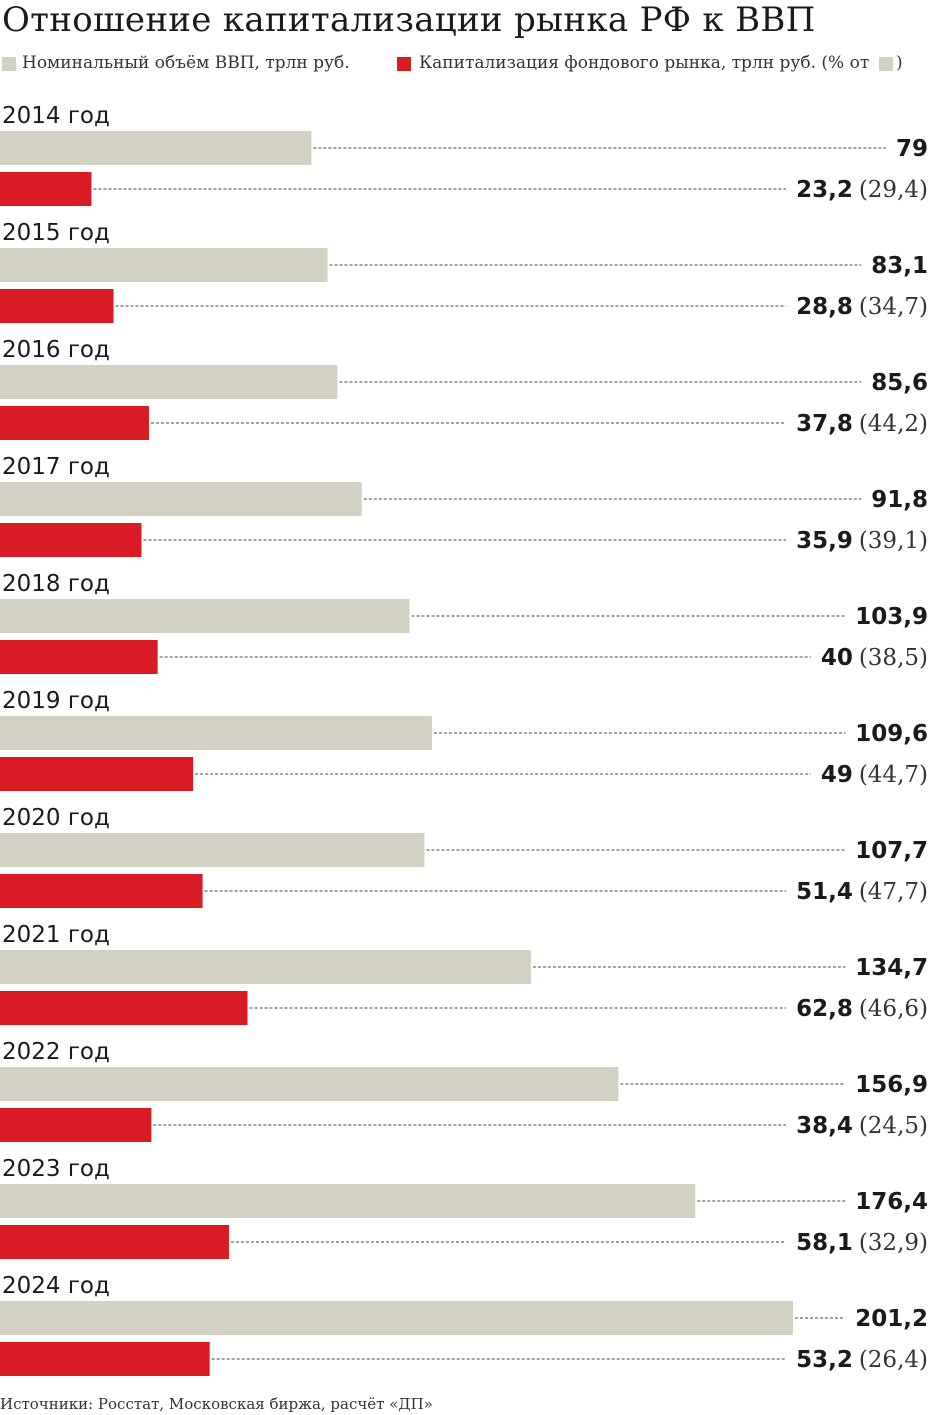 The image size is (930, 1415). I want to click on year-label: 2019 год, so click(56, 701).